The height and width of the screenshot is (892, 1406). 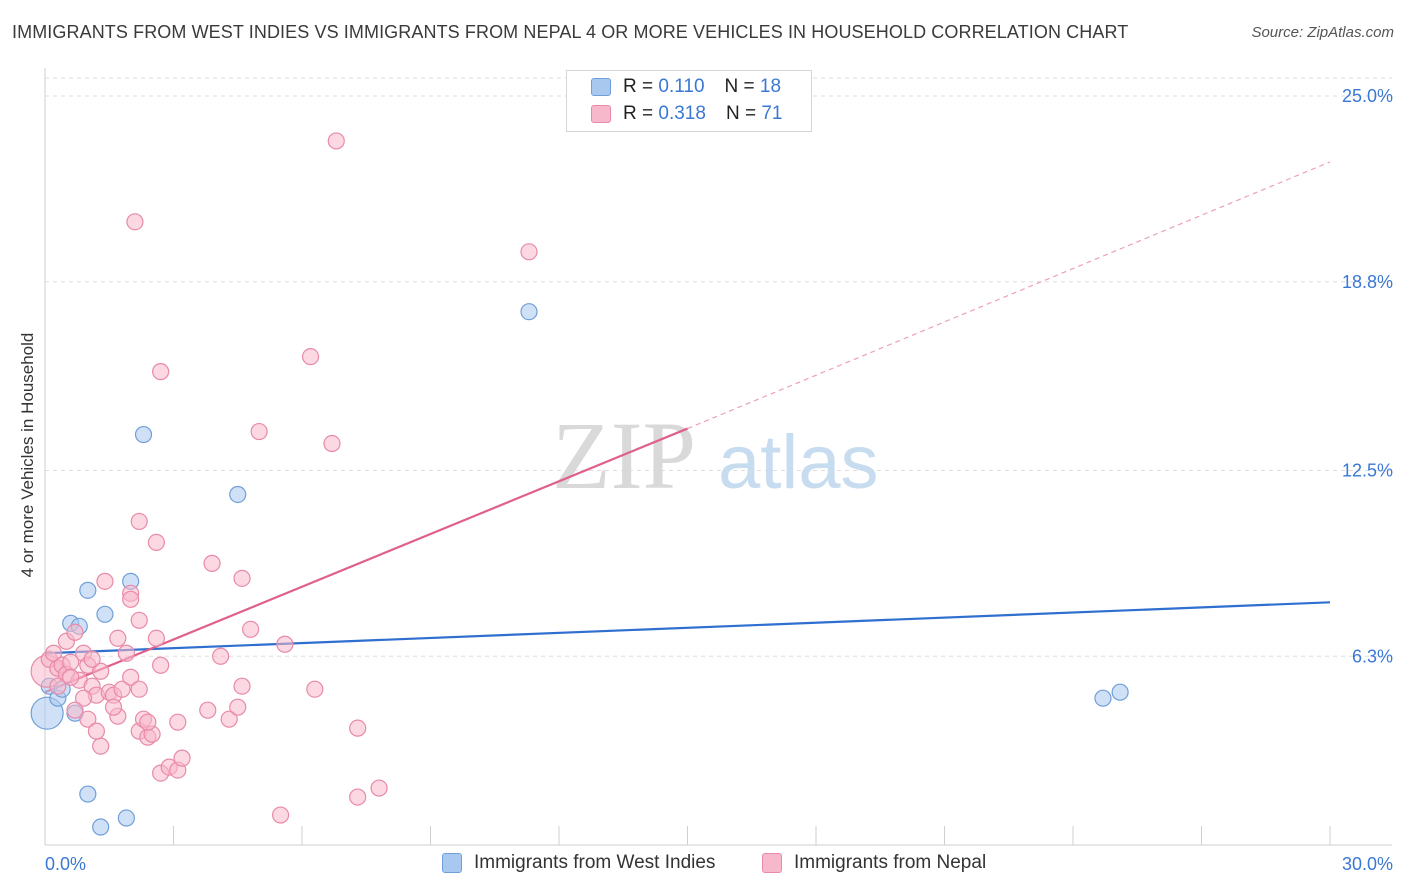 What do you see at coordinates (1367, 96) in the screenshot?
I see `y-tick-label: 25.0%` at bounding box center [1367, 96].